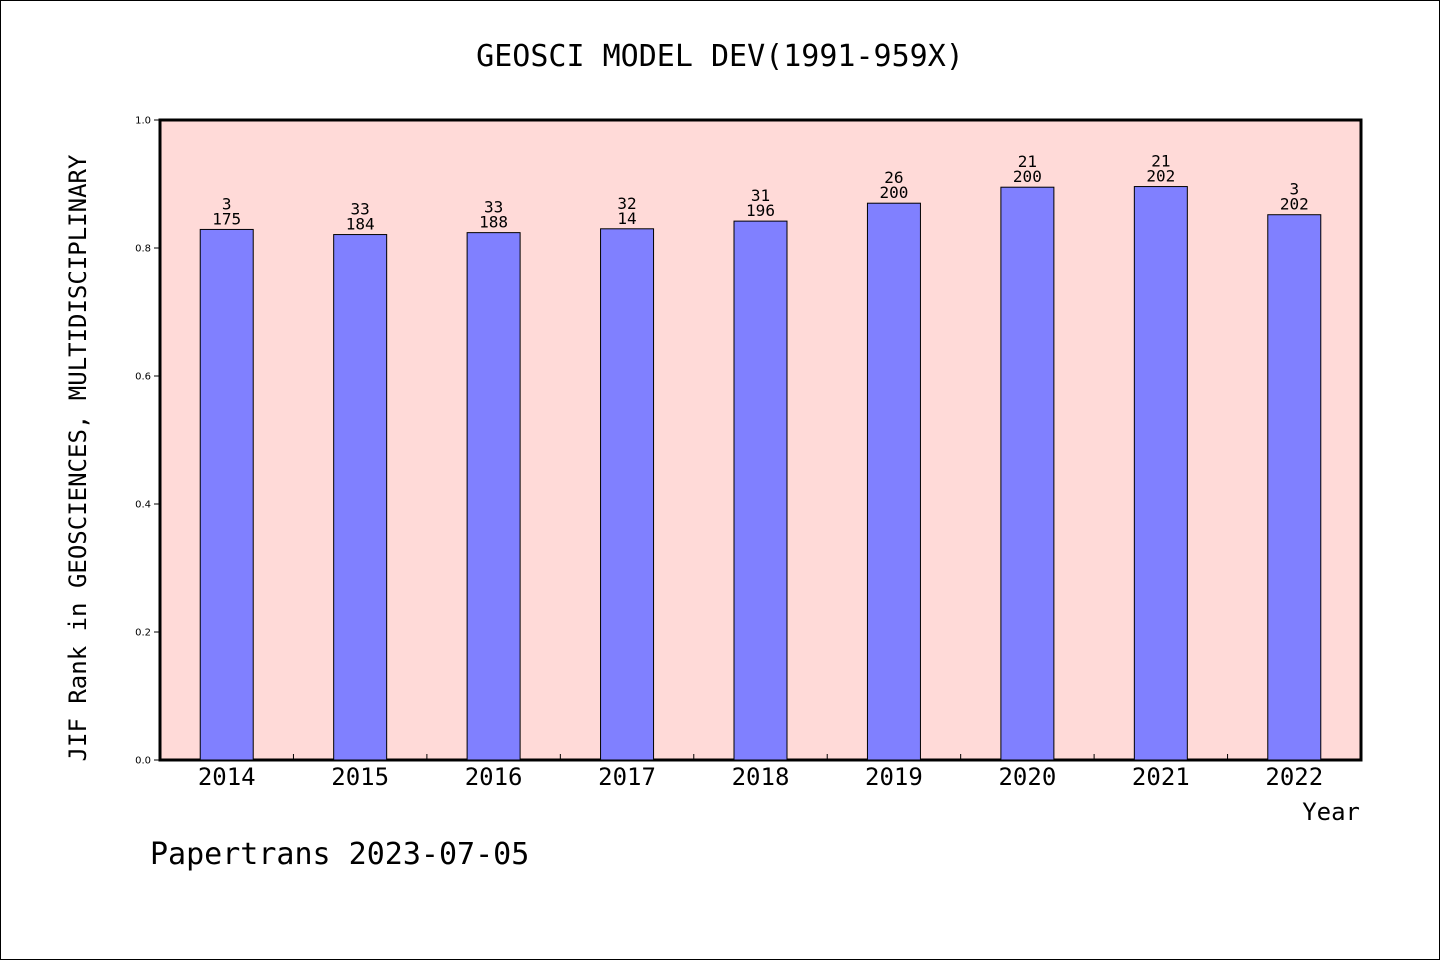  What do you see at coordinates (1294, 487) in the screenshot?
I see `bar-2022` at bounding box center [1294, 487].